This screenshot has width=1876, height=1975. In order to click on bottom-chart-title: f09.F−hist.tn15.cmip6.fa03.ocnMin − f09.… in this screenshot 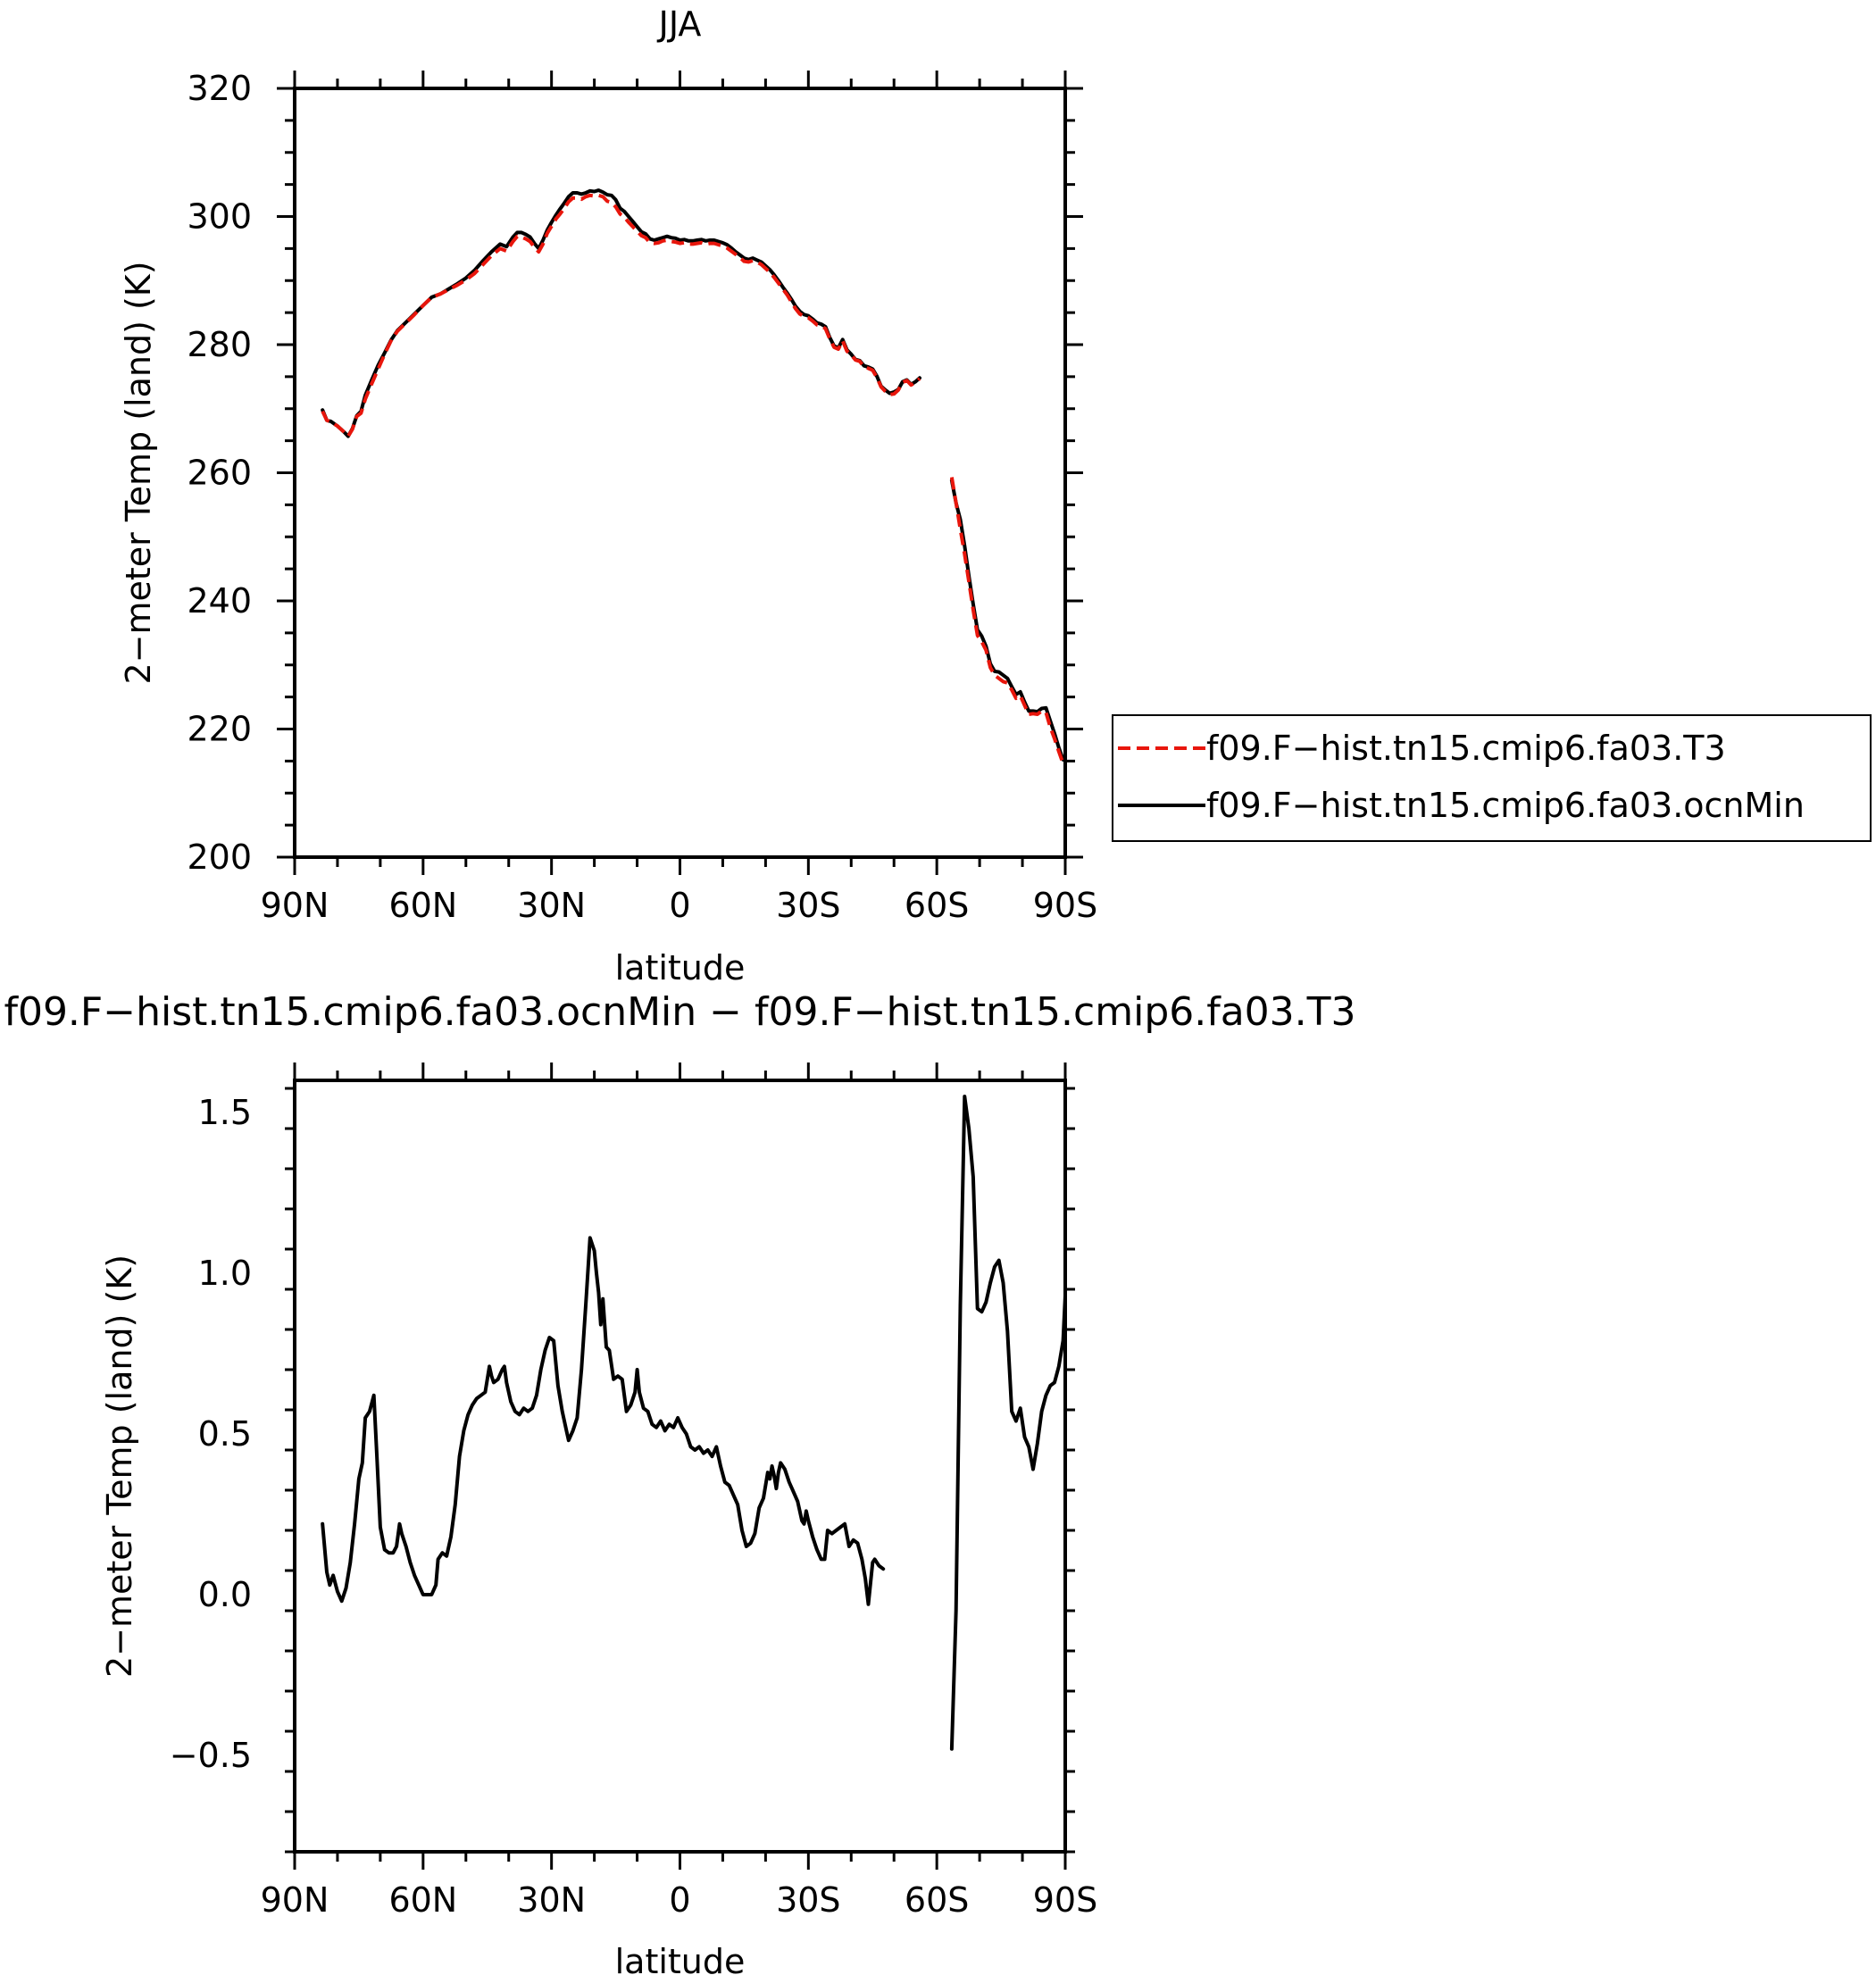, I will do `click(679, 1012)`.